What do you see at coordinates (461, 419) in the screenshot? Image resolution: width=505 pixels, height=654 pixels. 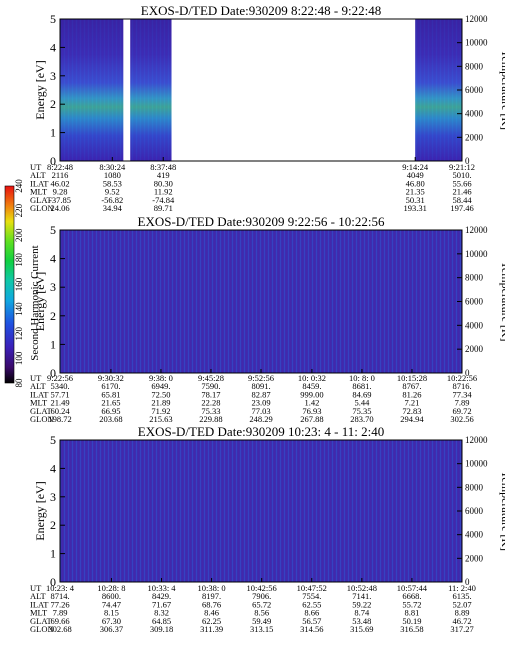 I see `orbit-cell-glon: 302.56` at bounding box center [461, 419].